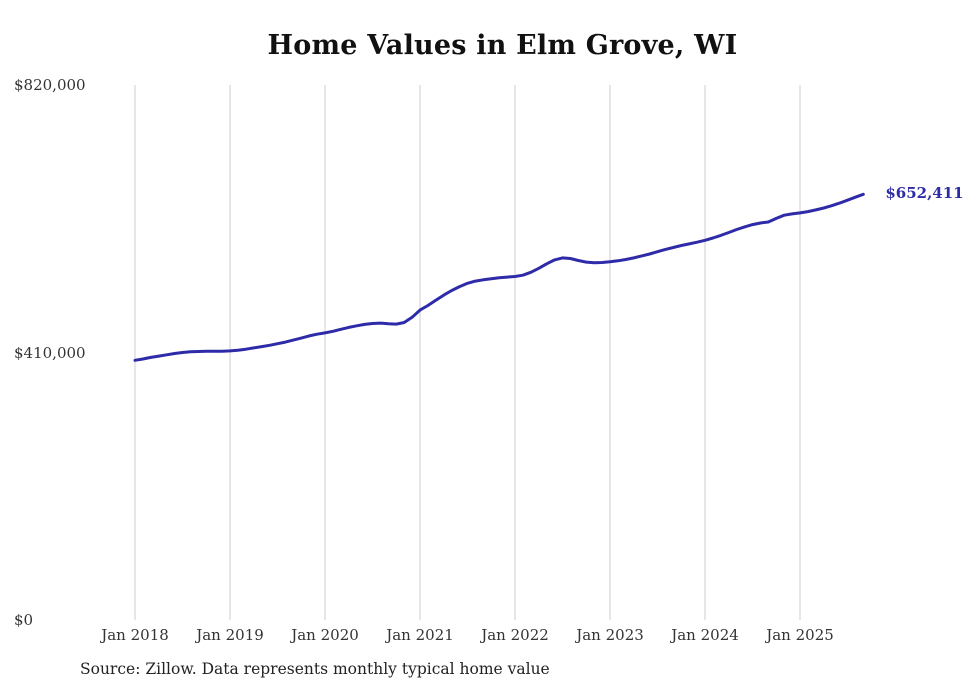 The height and width of the screenshot is (699, 980). Describe the element at coordinates (800, 635) in the screenshot. I see `x-axis-label: Jan 2025` at that location.